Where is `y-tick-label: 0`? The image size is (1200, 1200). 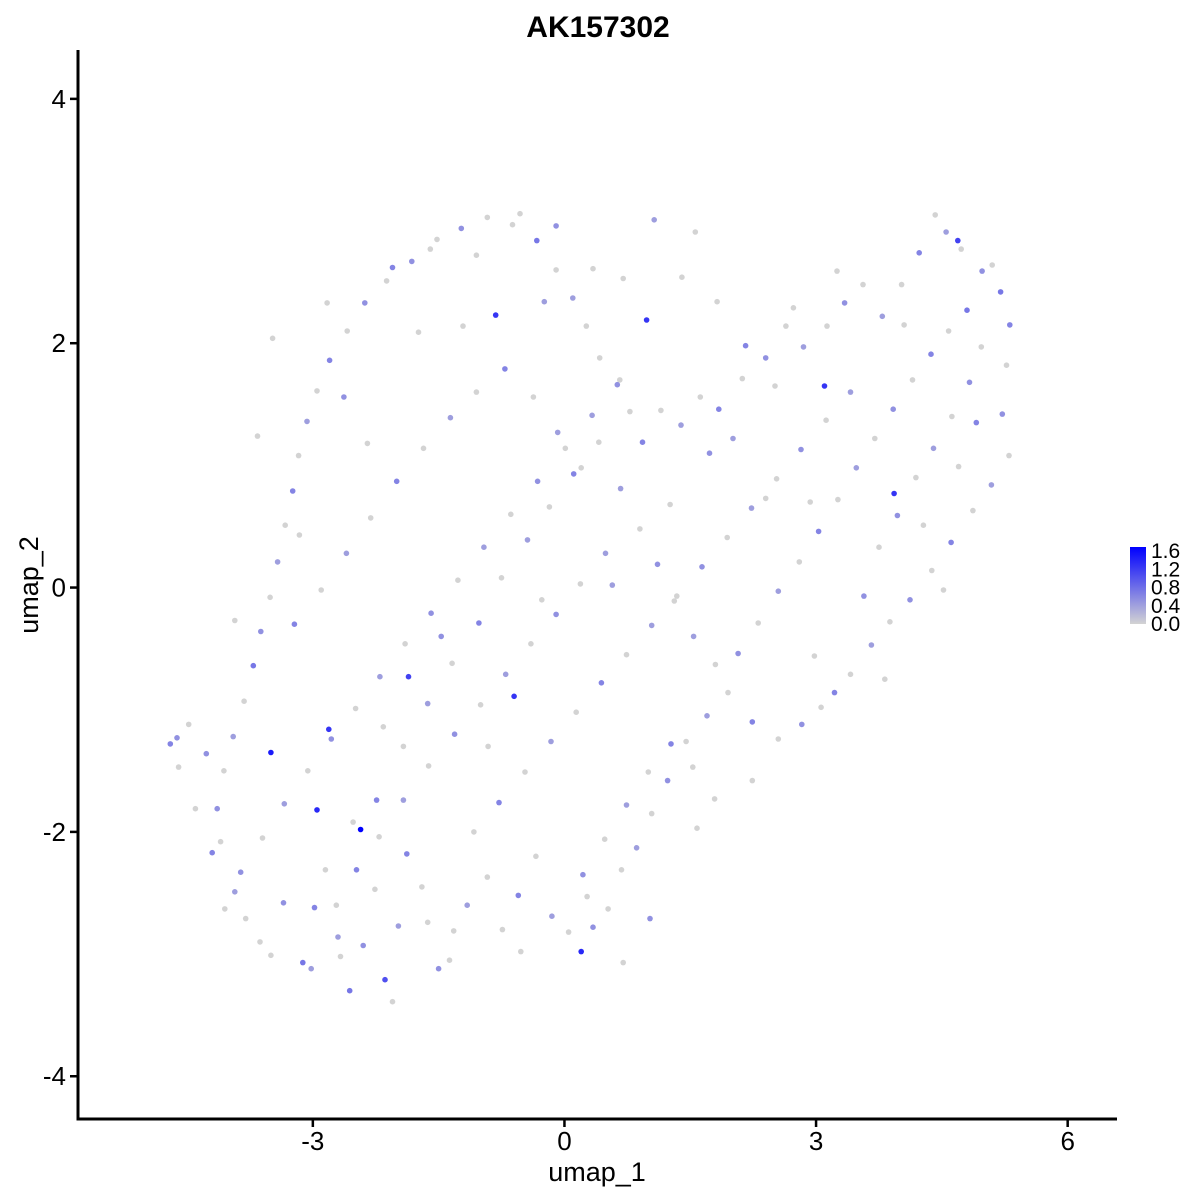
y-tick-label: 0 is located at coordinates (59, 588).